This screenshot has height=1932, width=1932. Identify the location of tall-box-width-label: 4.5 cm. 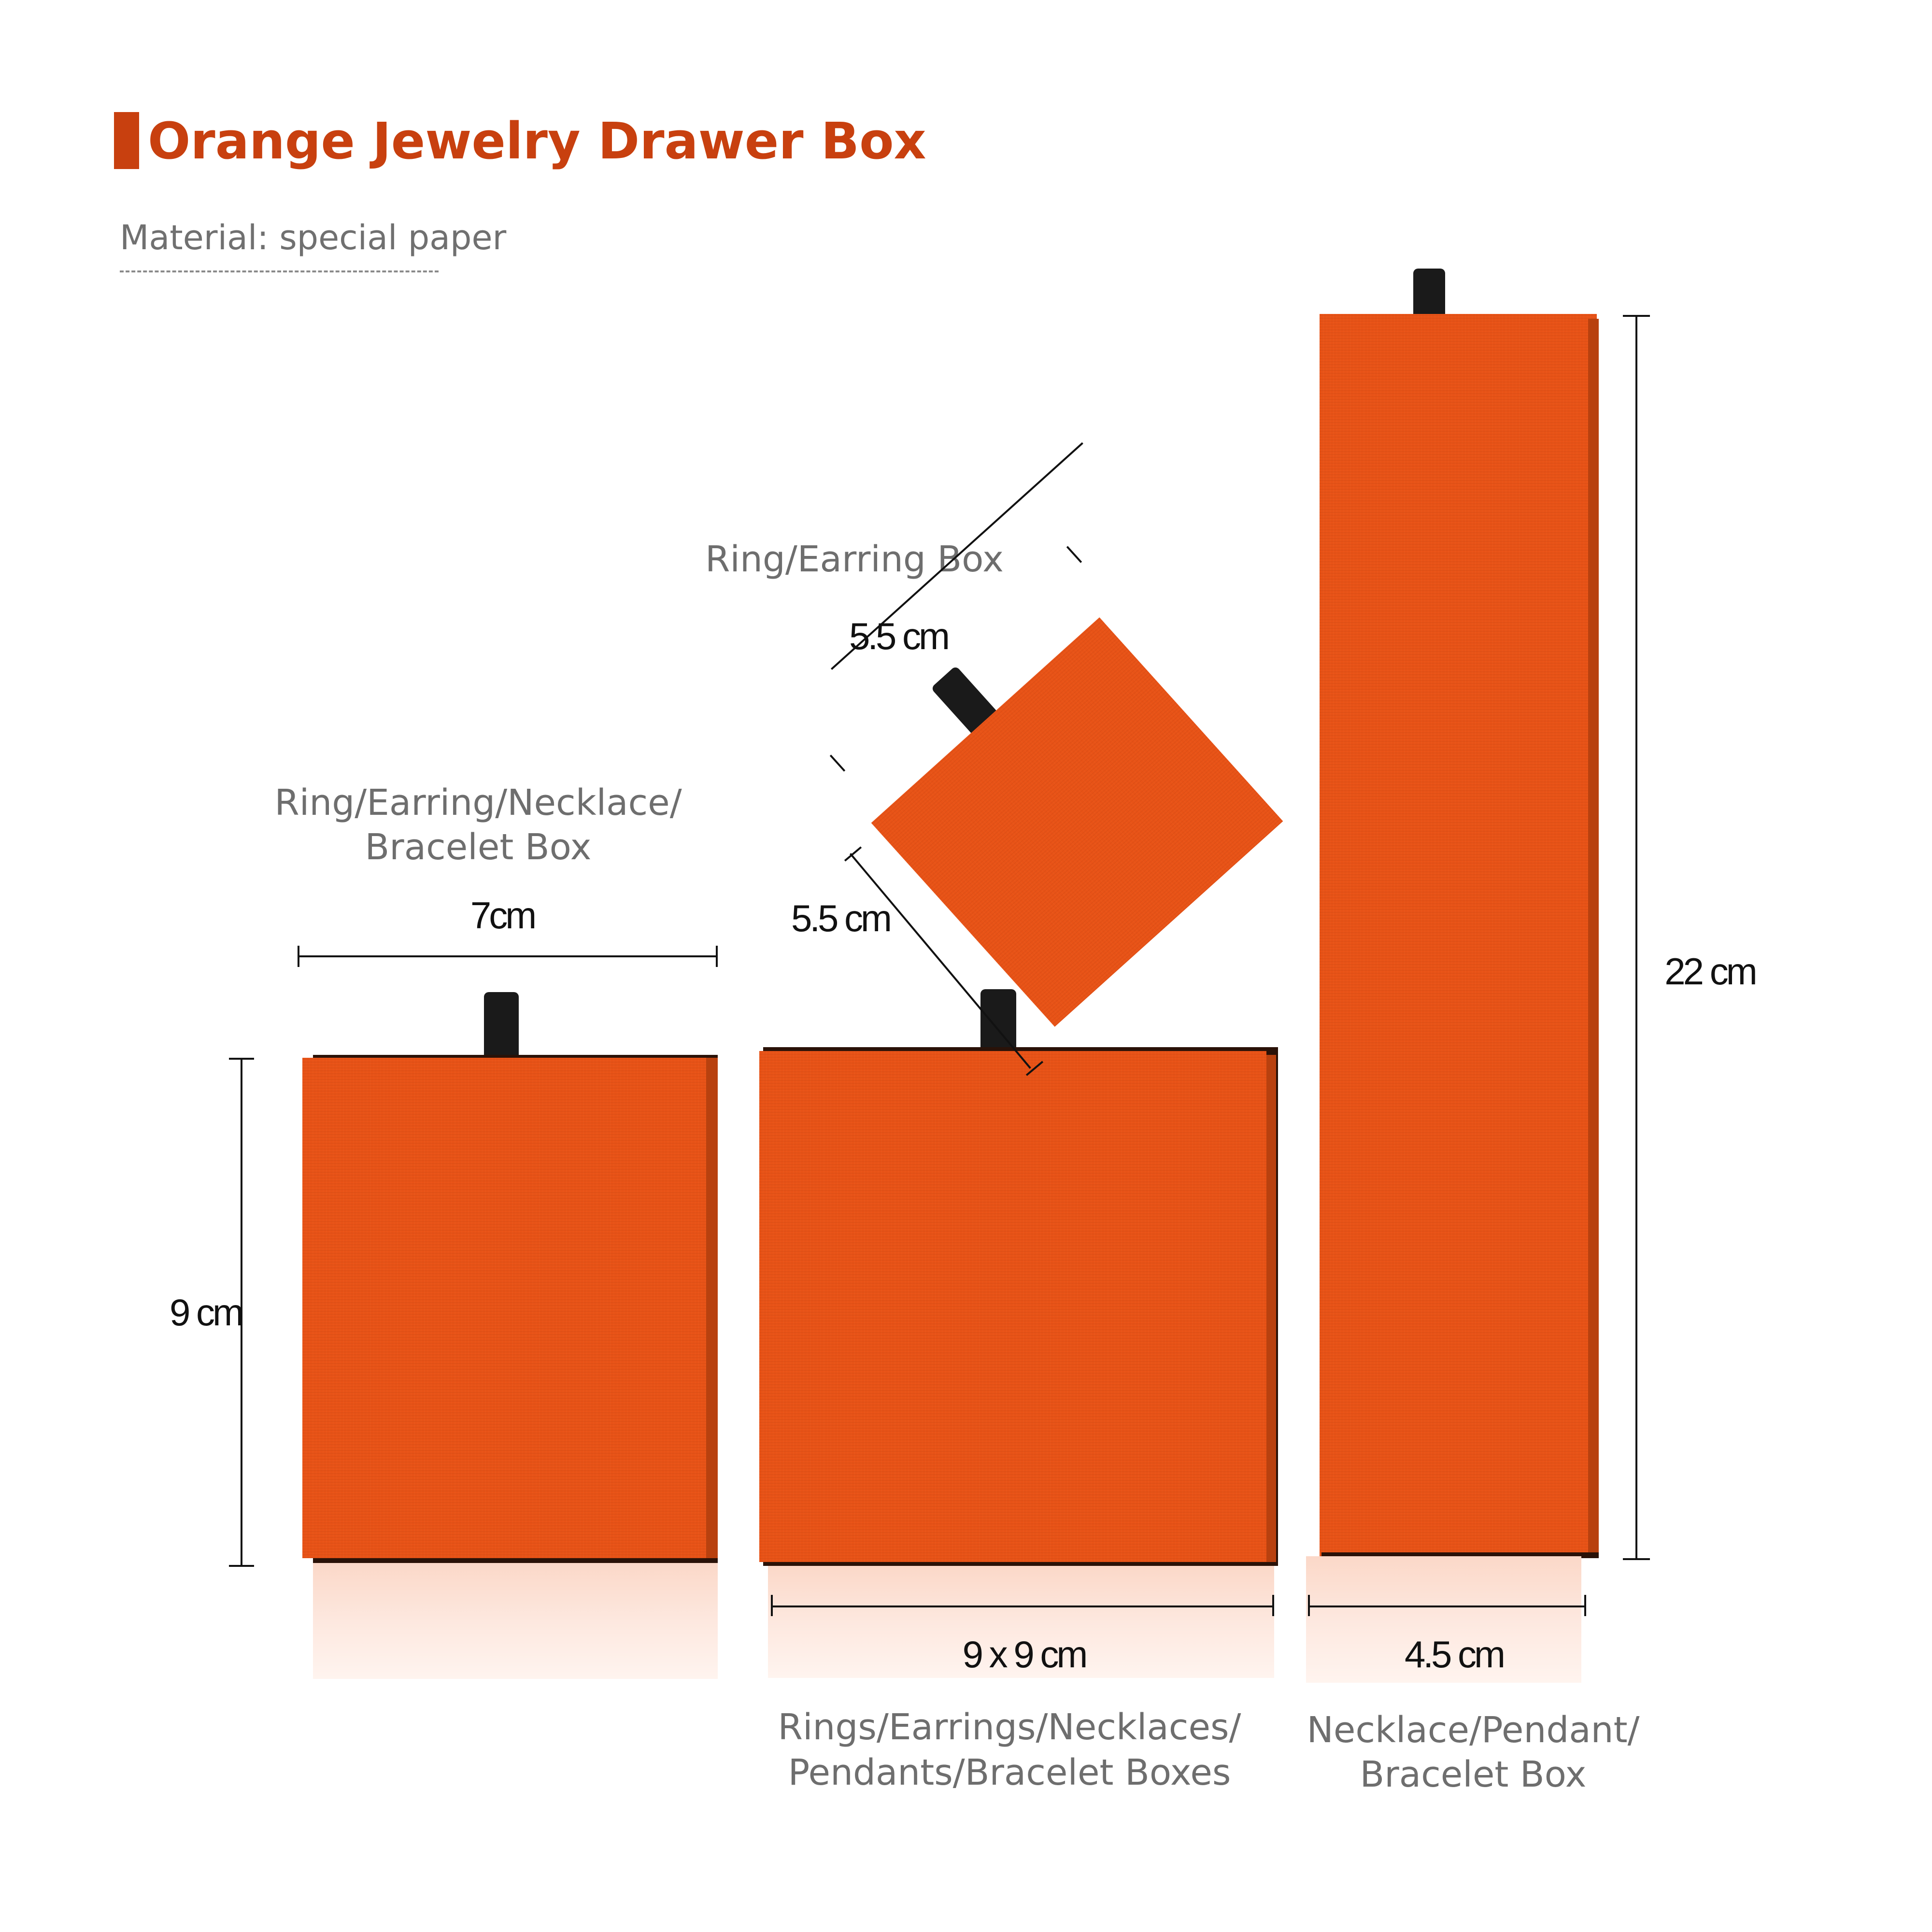
(1455, 1654).